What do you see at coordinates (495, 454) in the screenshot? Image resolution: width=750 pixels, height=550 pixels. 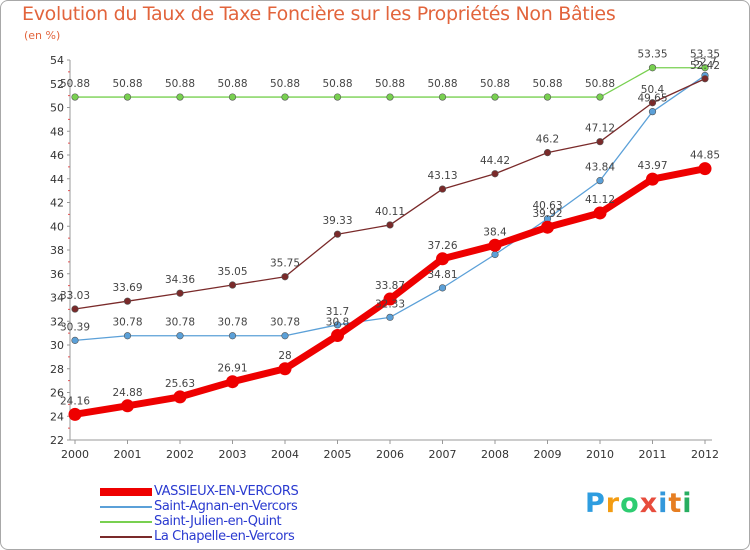 I see `x-tick-label: 2008` at bounding box center [495, 454].